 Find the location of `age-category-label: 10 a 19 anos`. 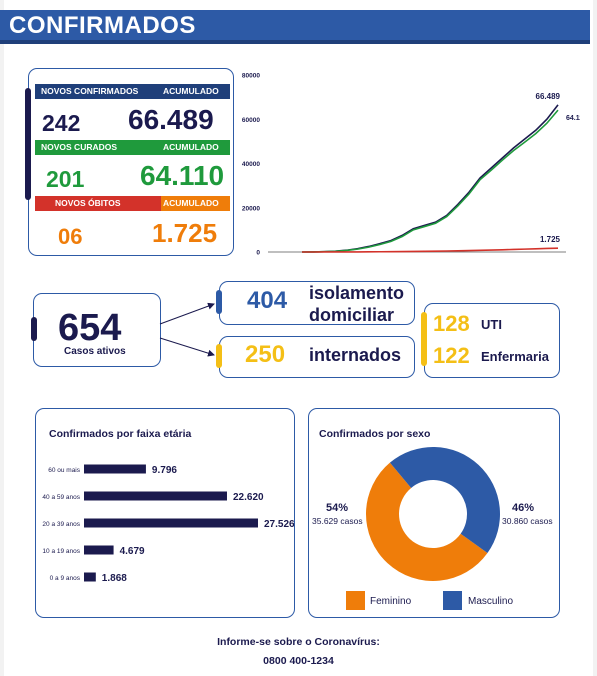

age-category-label: 10 a 19 anos is located at coordinates (61, 551).